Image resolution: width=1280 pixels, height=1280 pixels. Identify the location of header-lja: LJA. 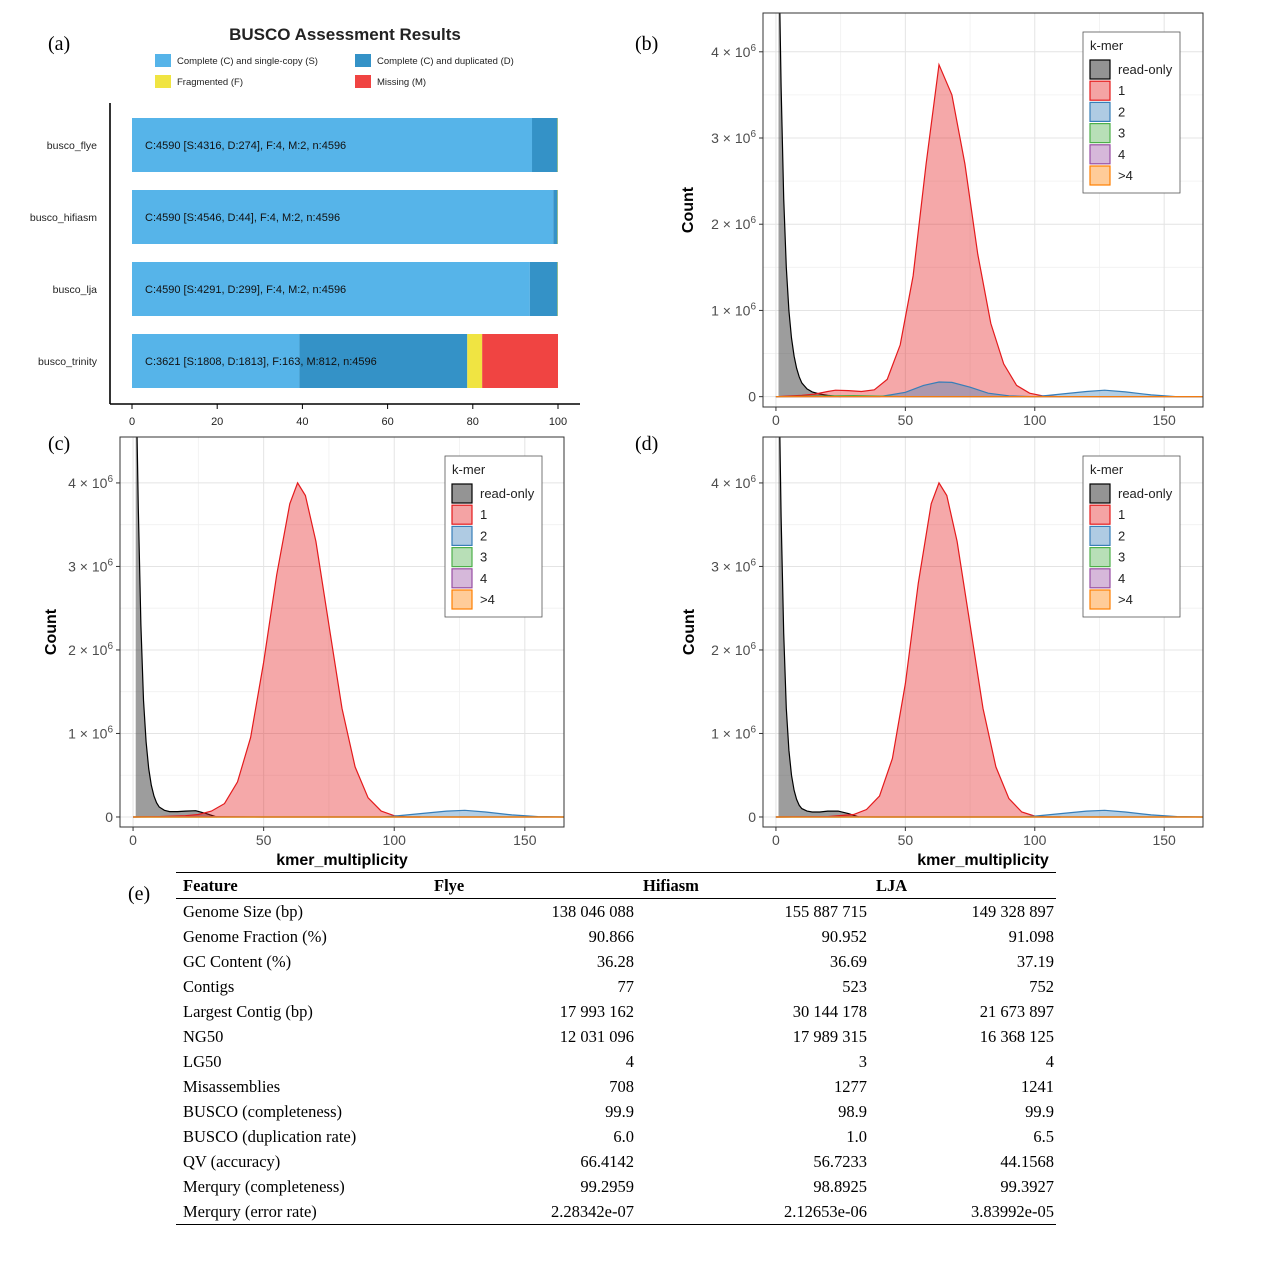
(962, 885).